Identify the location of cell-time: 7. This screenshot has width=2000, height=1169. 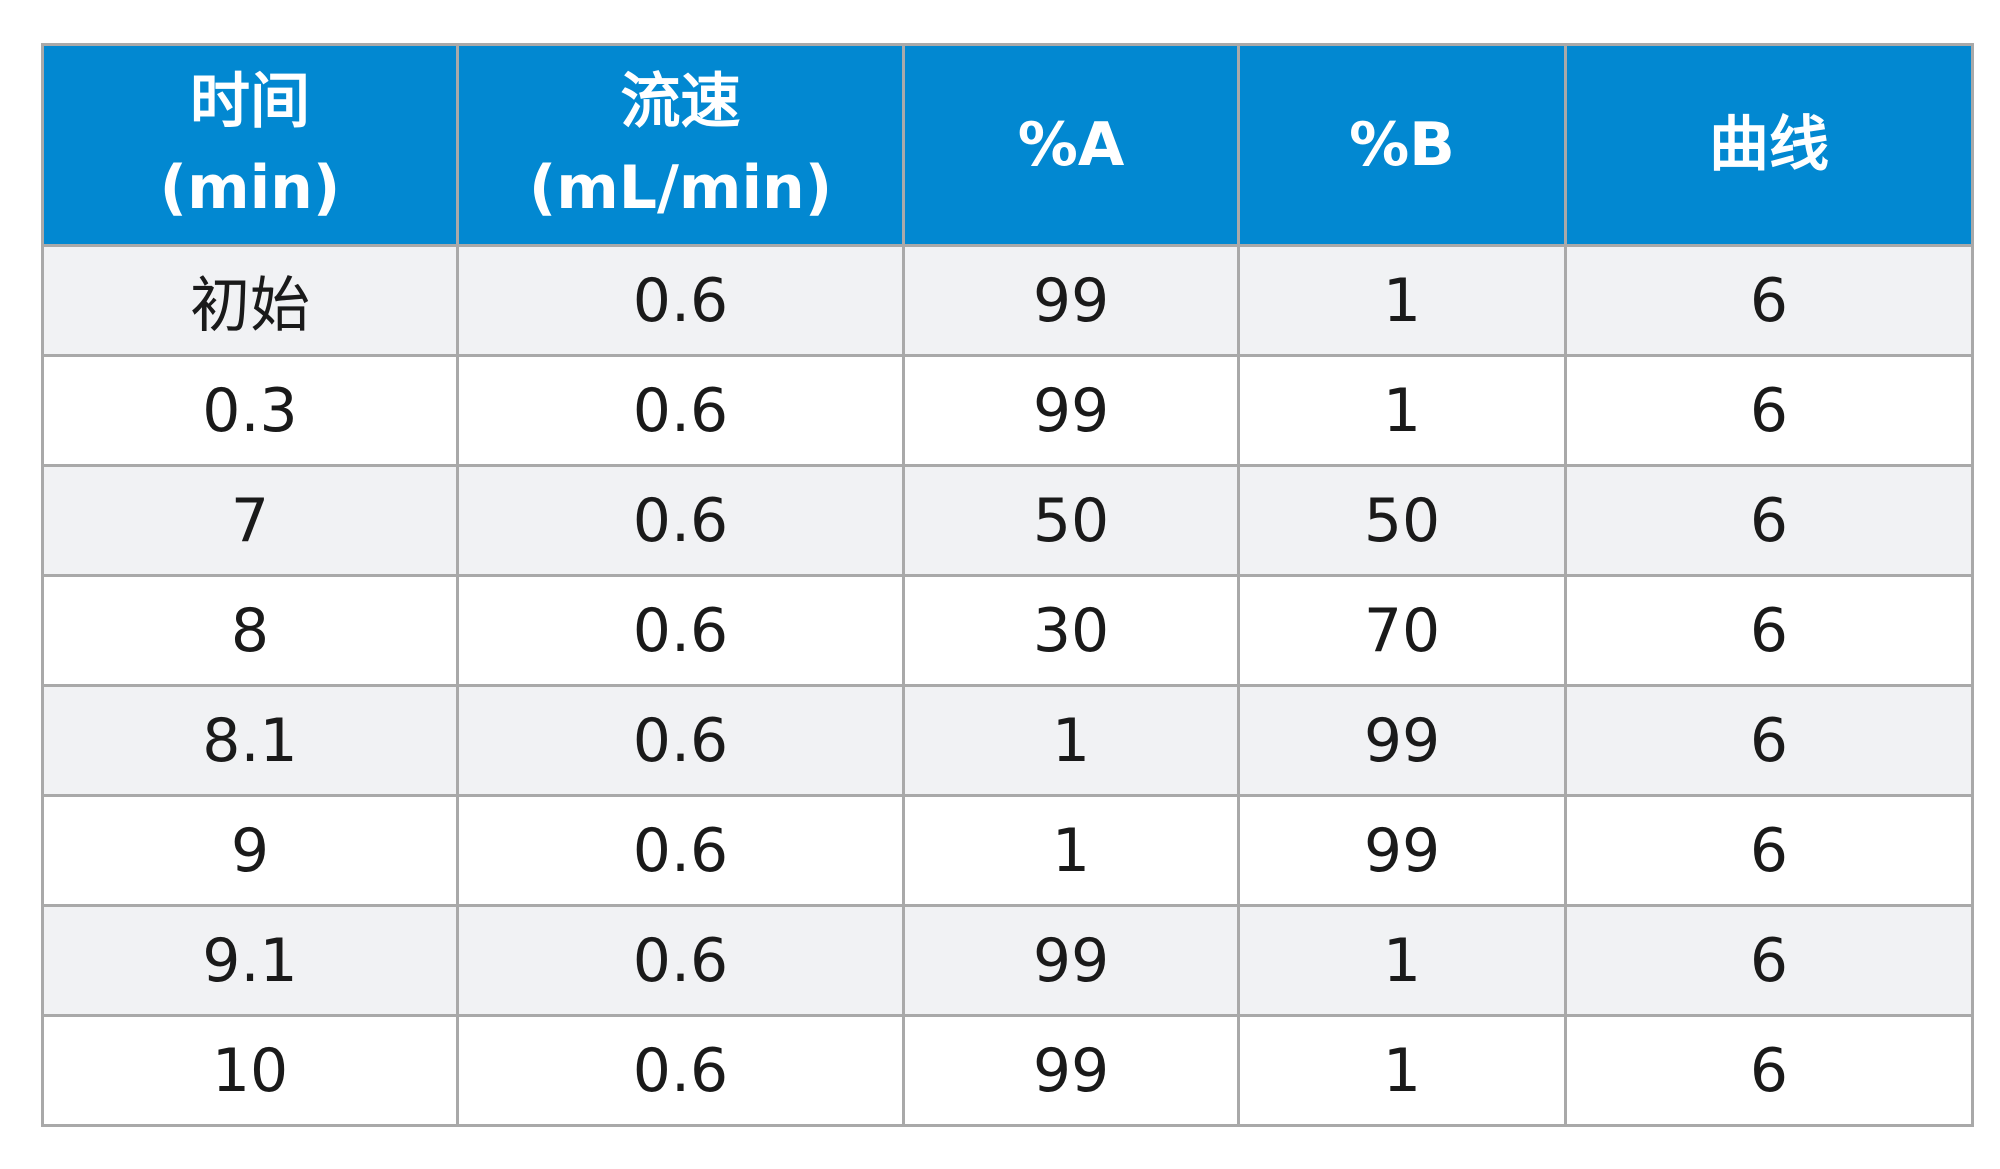
(250, 520).